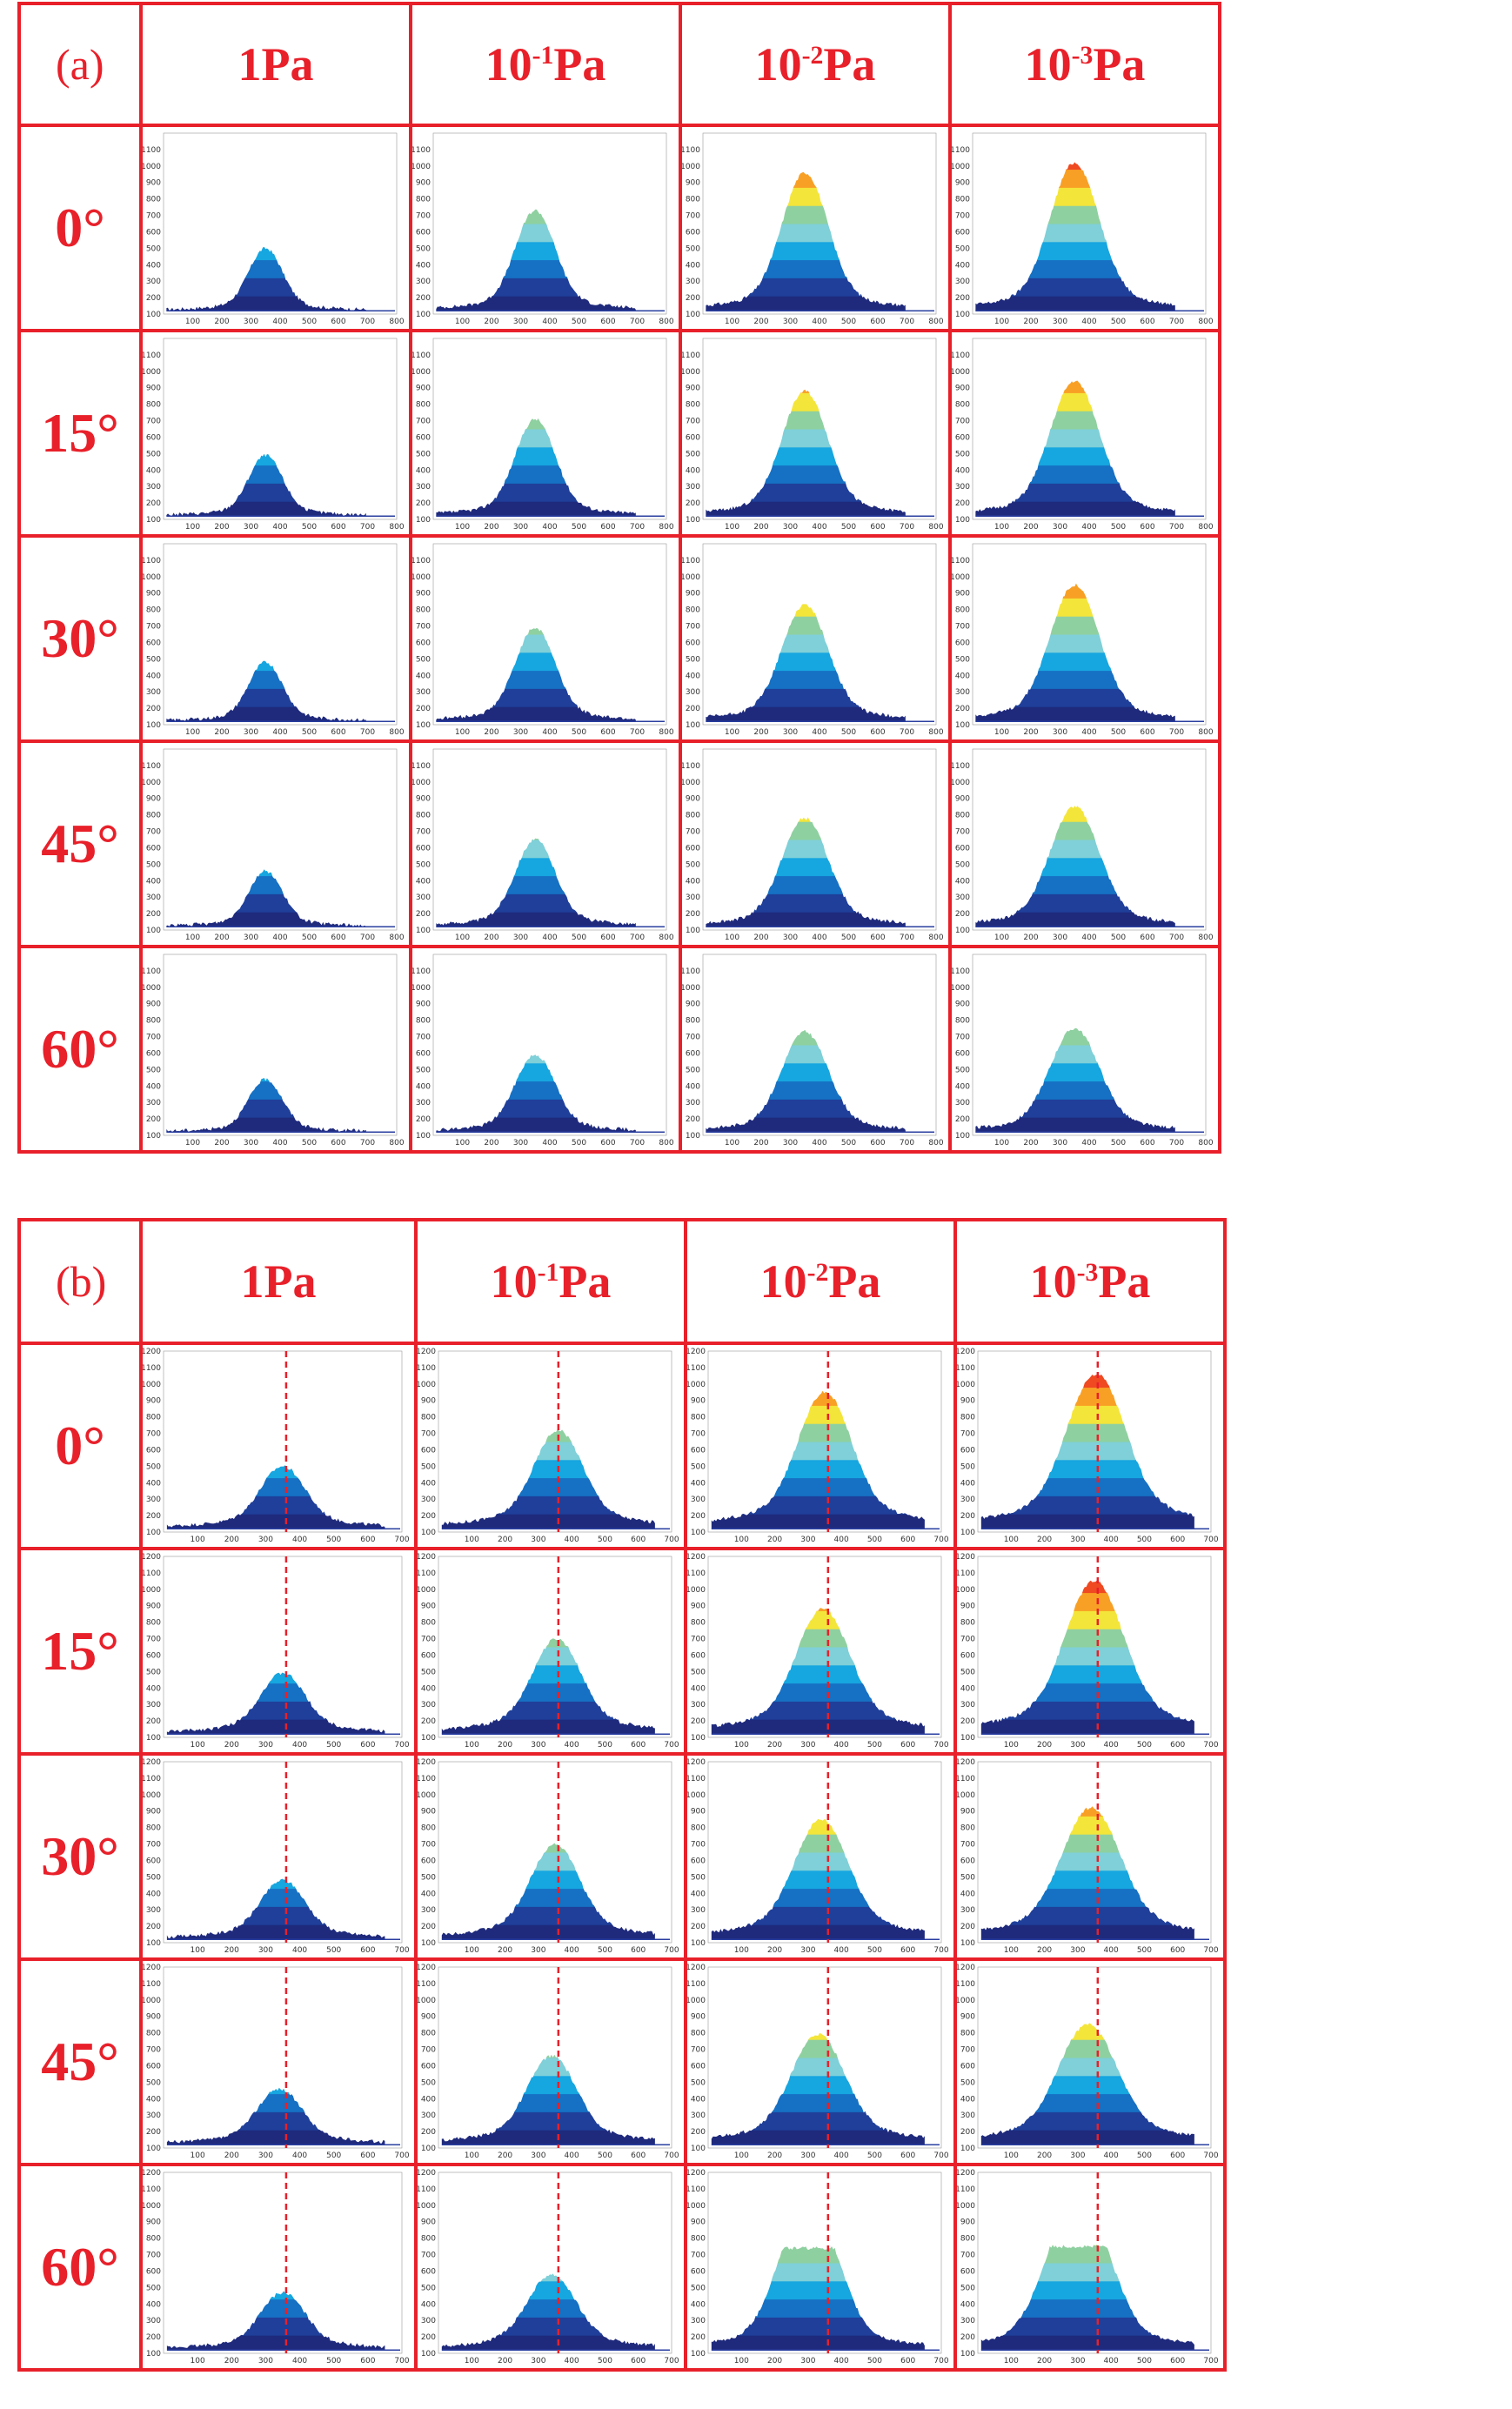  Describe the element at coordinates (80, 228) in the screenshot. I see `row-label-angle: 0°` at that location.